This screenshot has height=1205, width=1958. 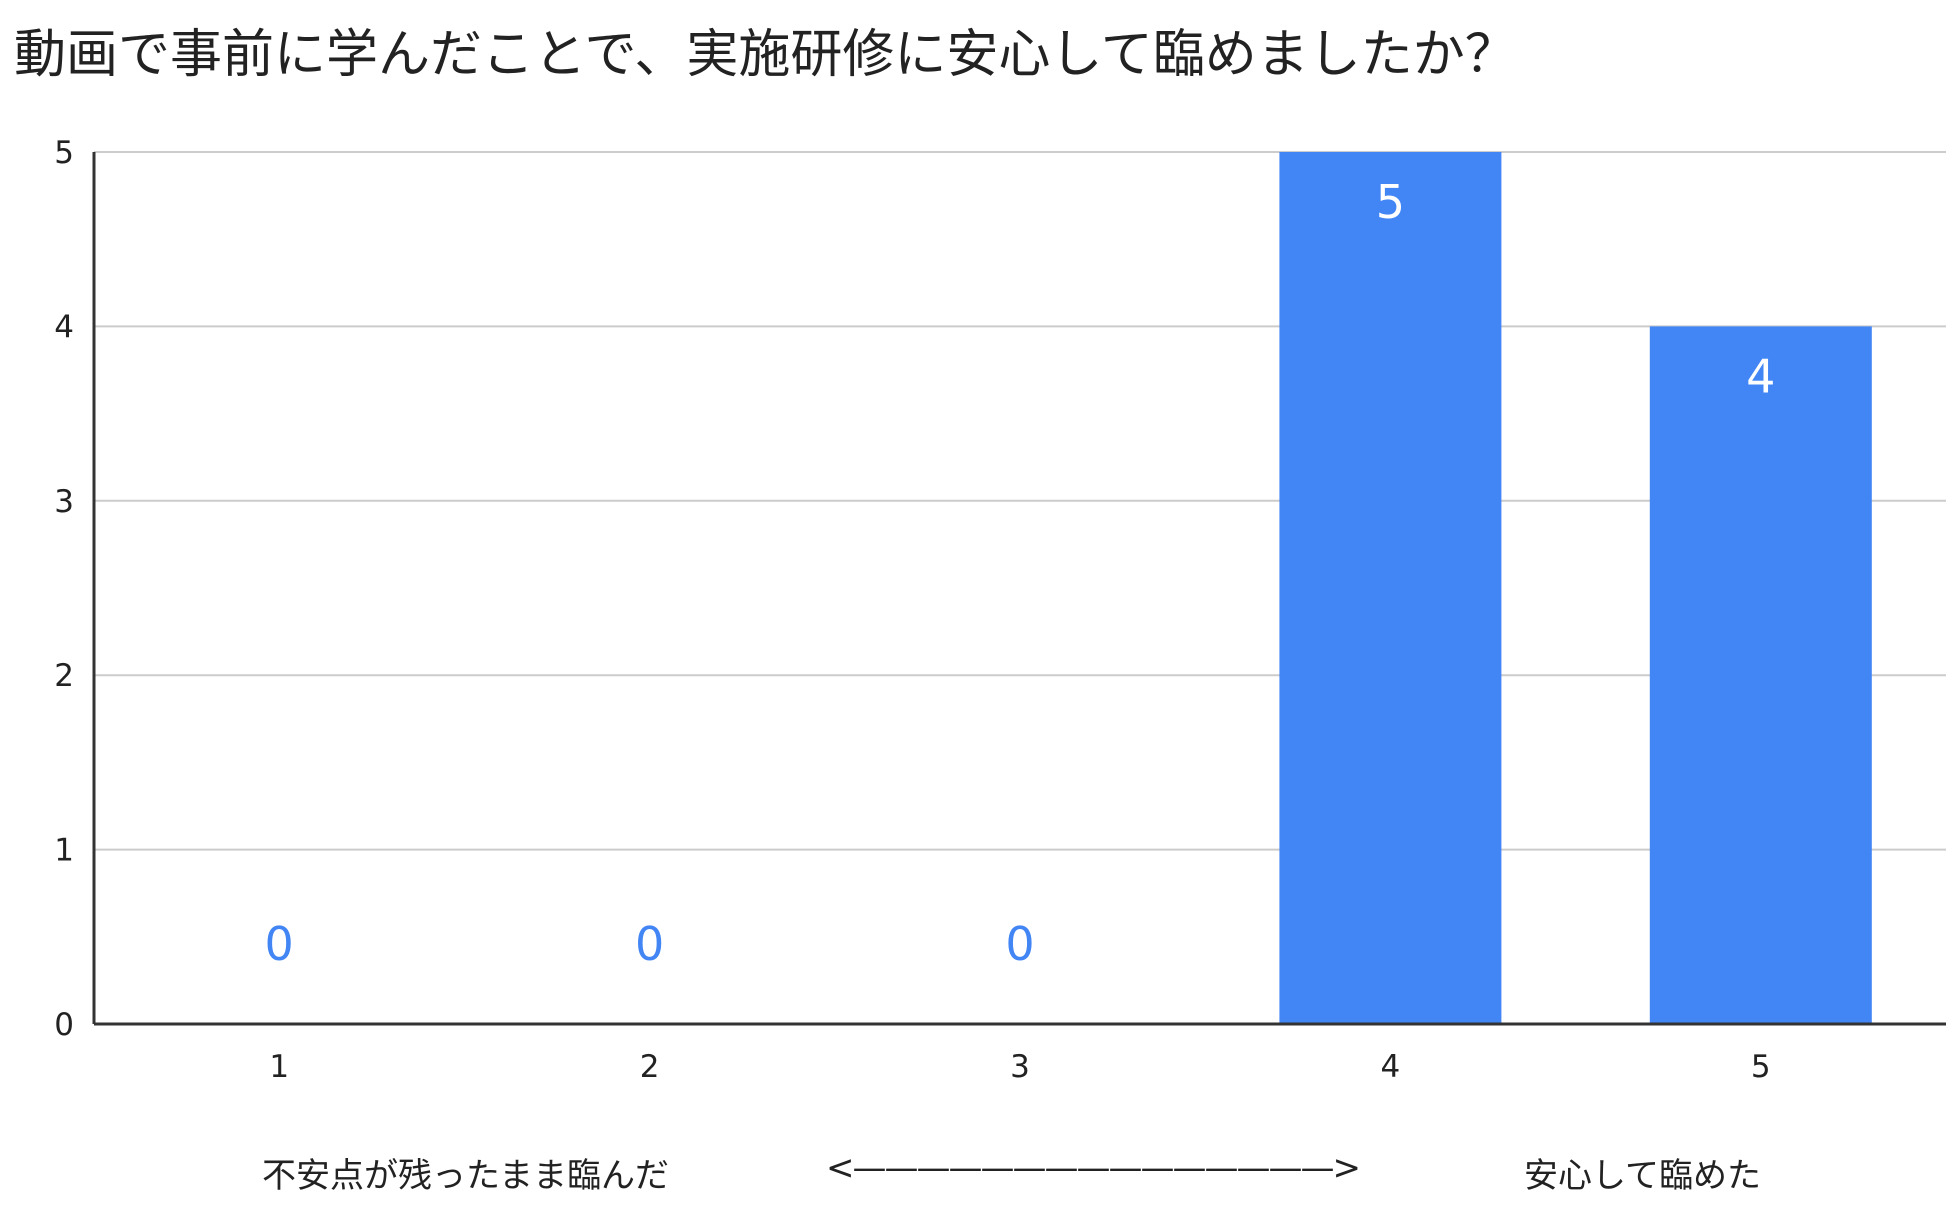 I want to click on x-tick-label: 5, so click(x=1761, y=1067).